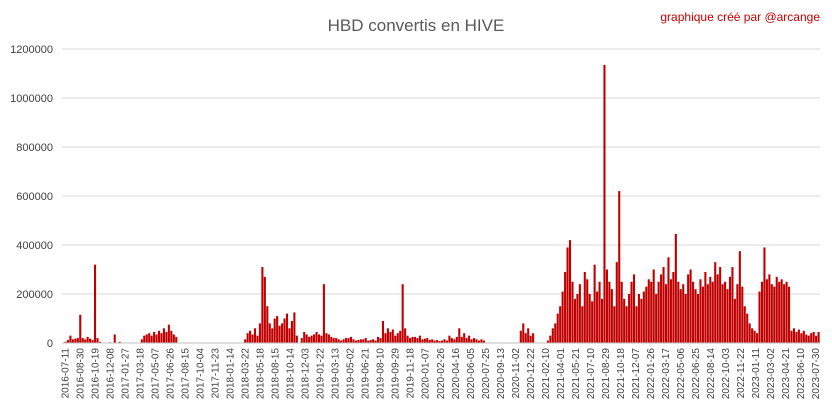 The width and height of the screenshot is (832, 417). I want to click on x-tick-label: 2020-01-07, so click(426, 374).